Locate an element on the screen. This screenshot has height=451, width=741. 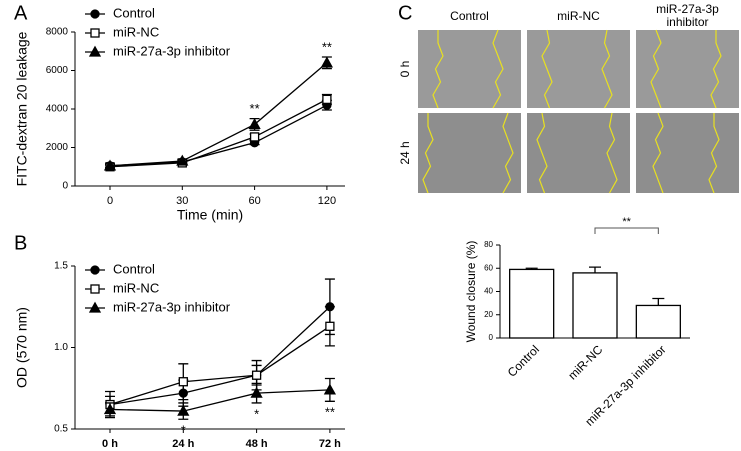
y-axis-title: OD (570 nm) is located at coordinates (22, 347).